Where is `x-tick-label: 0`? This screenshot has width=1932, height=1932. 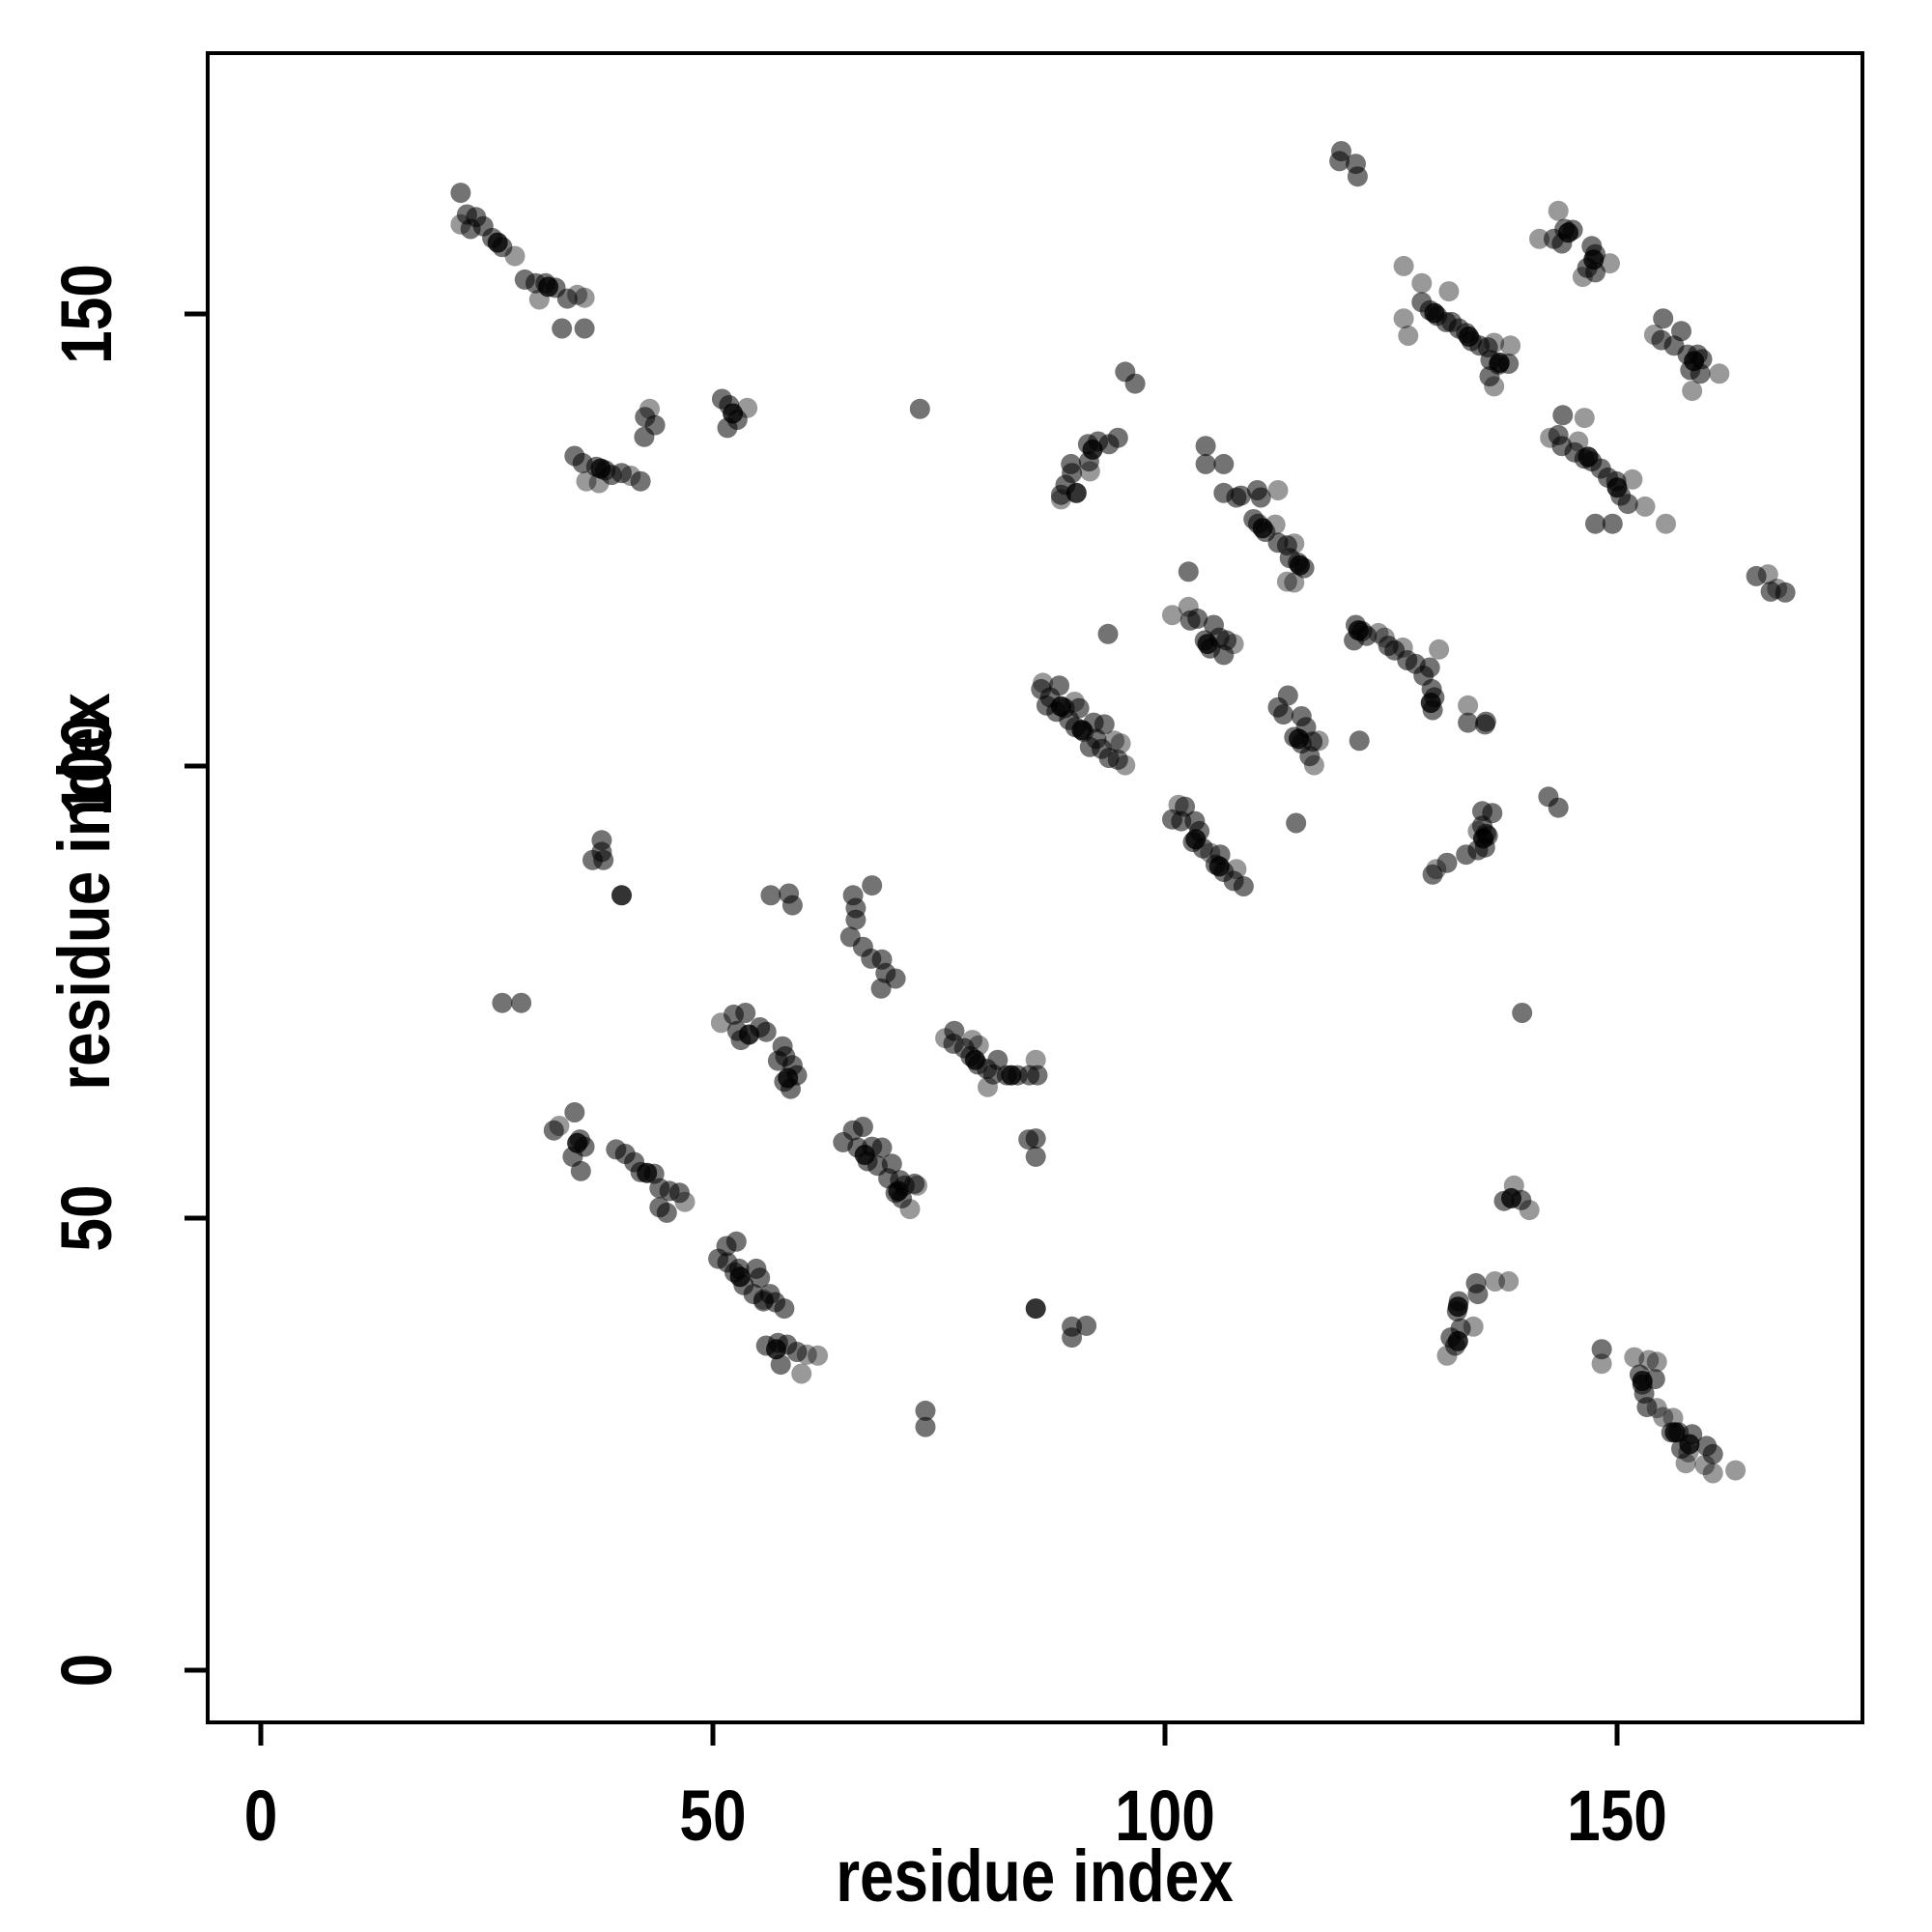 x-tick-label: 0 is located at coordinates (261, 1816).